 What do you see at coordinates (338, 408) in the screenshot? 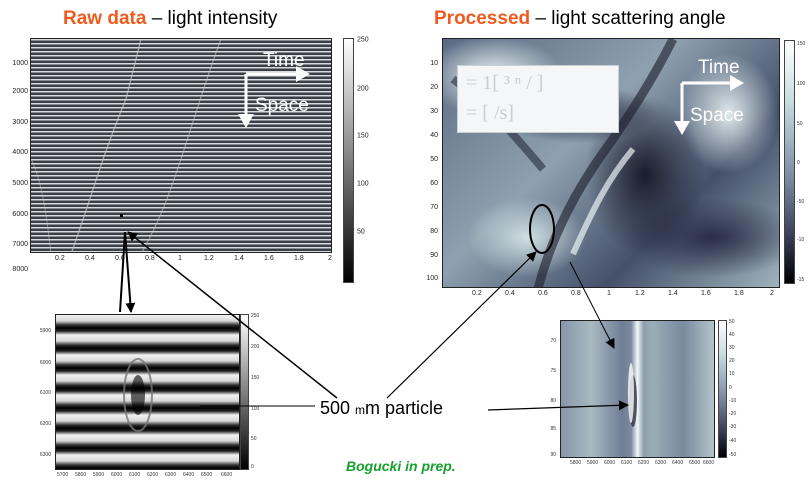
I see `particle-size: 500` at bounding box center [338, 408].